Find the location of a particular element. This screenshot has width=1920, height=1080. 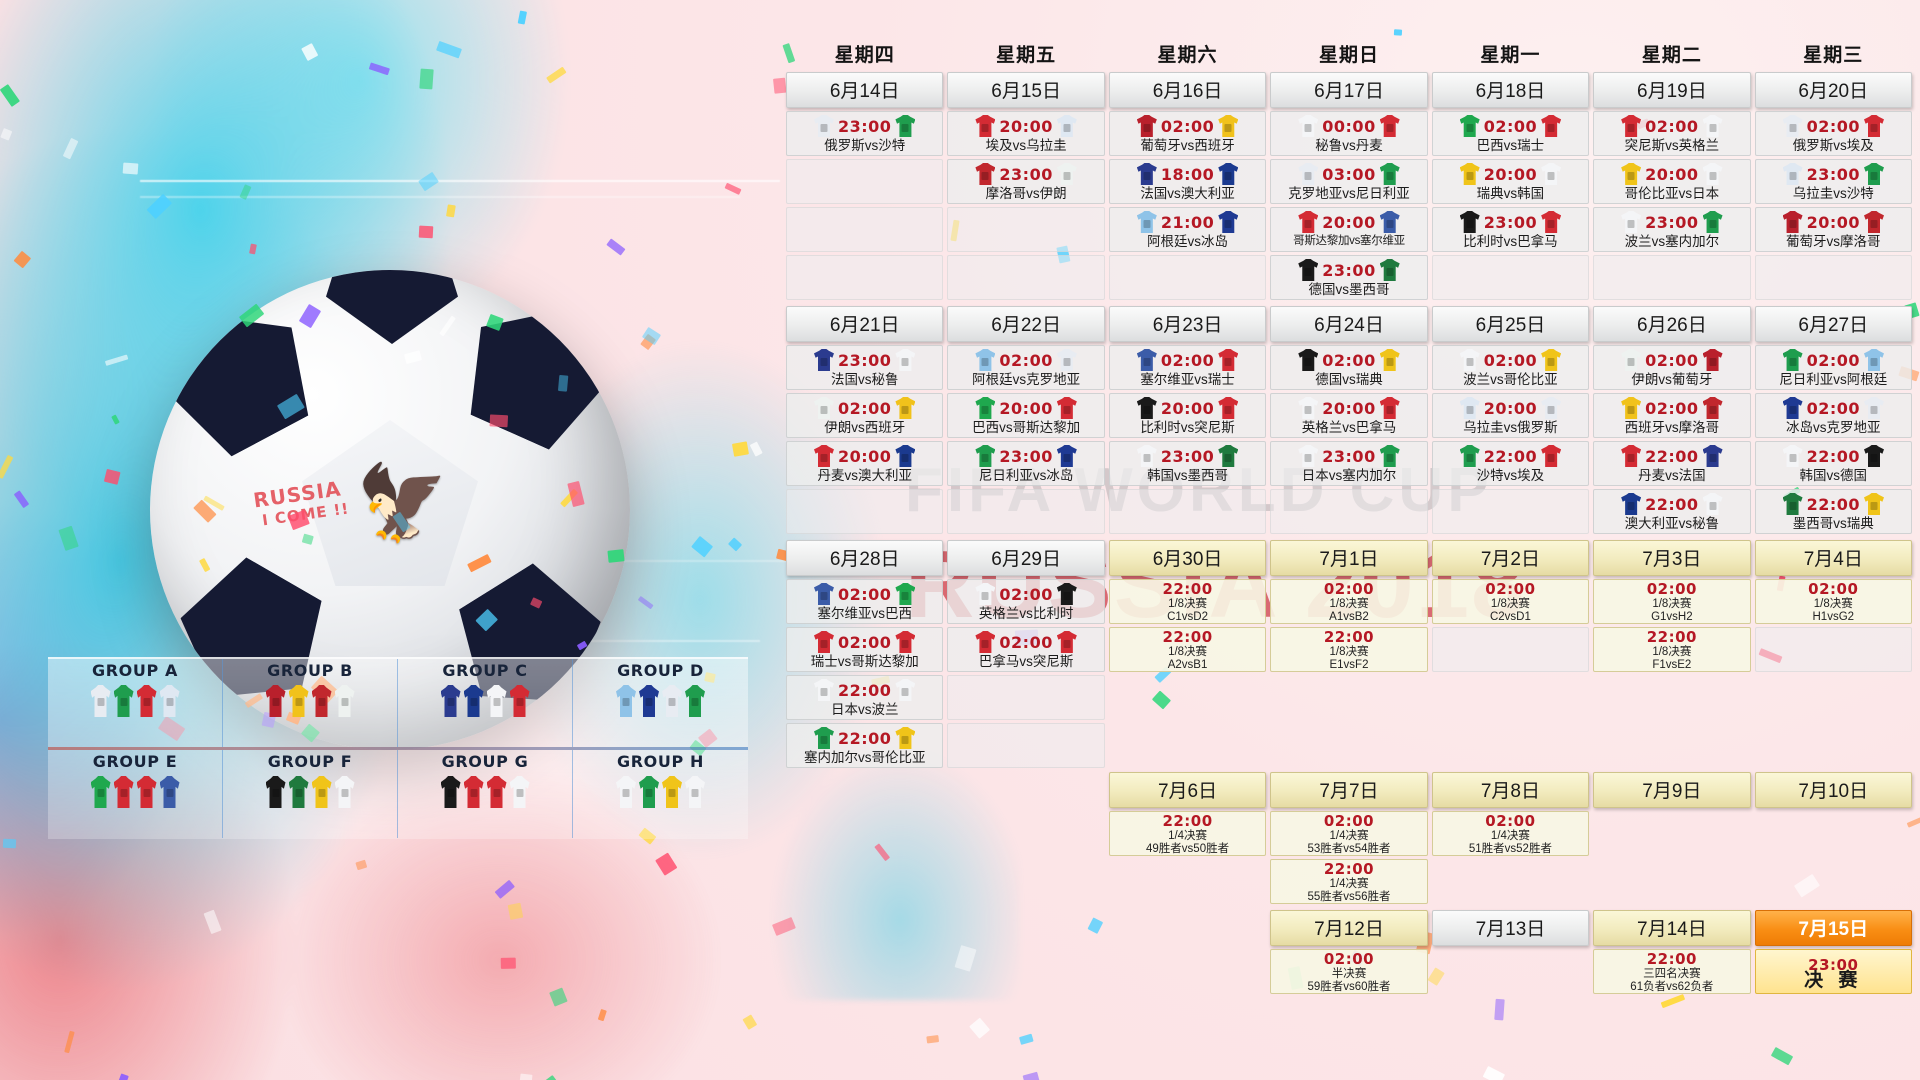

date-header: 6月21日 is located at coordinates (865, 324).